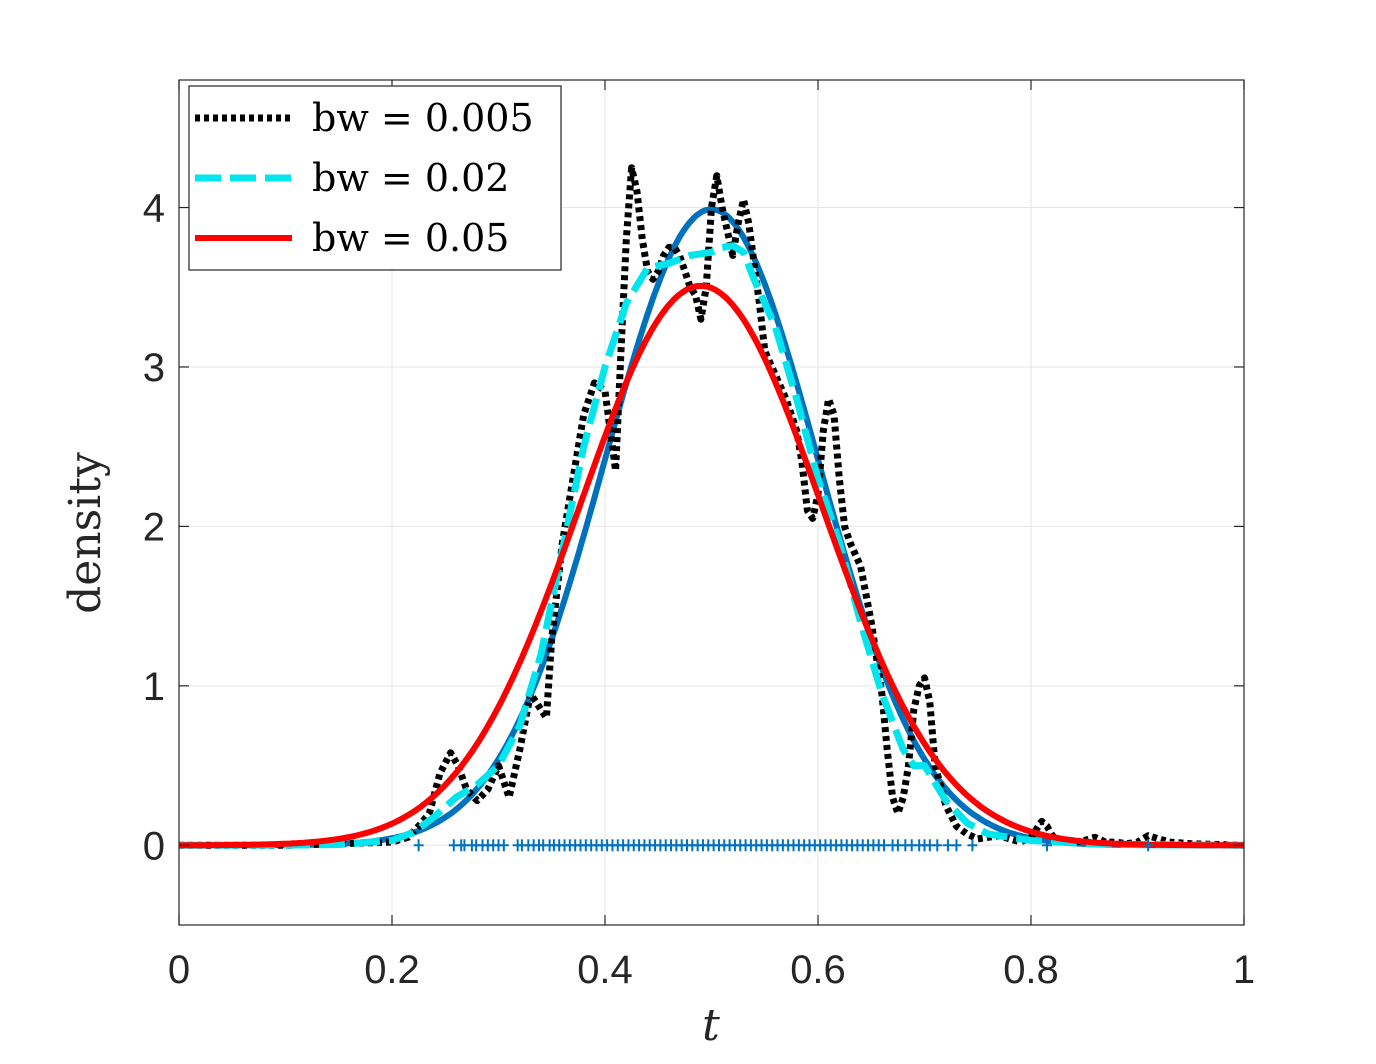 The width and height of the screenshot is (1376, 1064). Describe the element at coordinates (154, 209) in the screenshot. I see `y-tick-label: 4` at that location.